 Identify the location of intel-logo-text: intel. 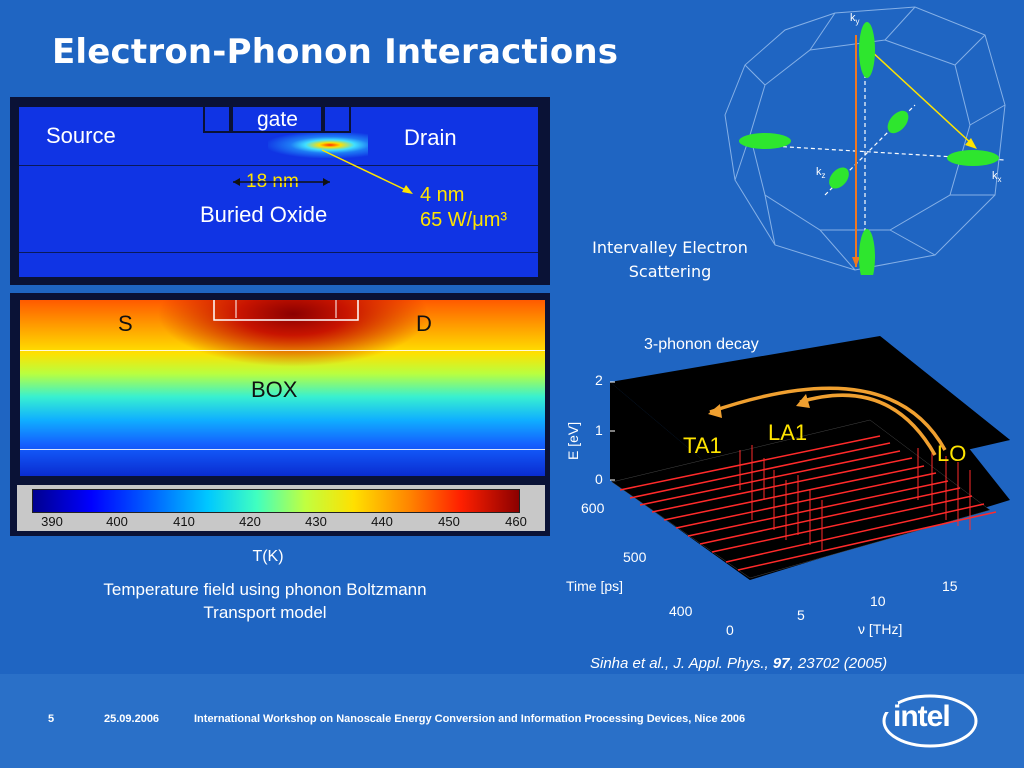
(922, 716).